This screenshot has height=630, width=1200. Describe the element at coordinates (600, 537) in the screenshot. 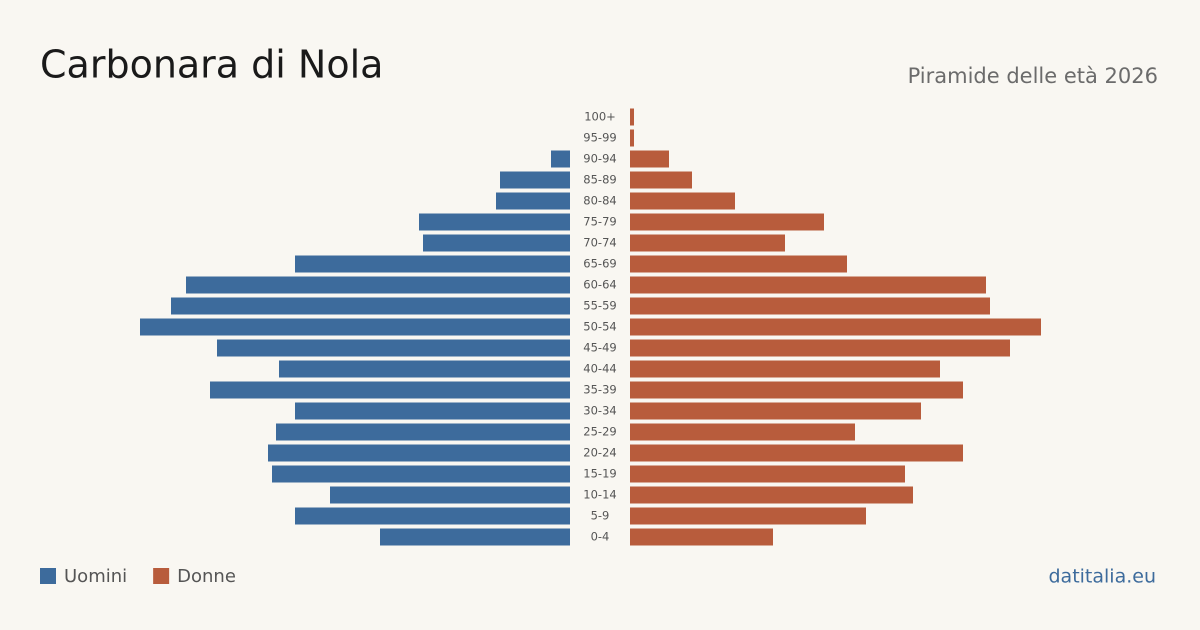

I see `age-label: 0-4` at that location.